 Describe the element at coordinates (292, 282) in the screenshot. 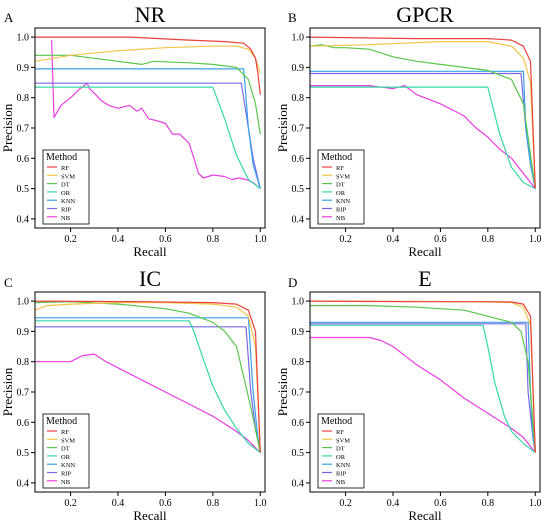

I see `panel-letter: D` at that location.